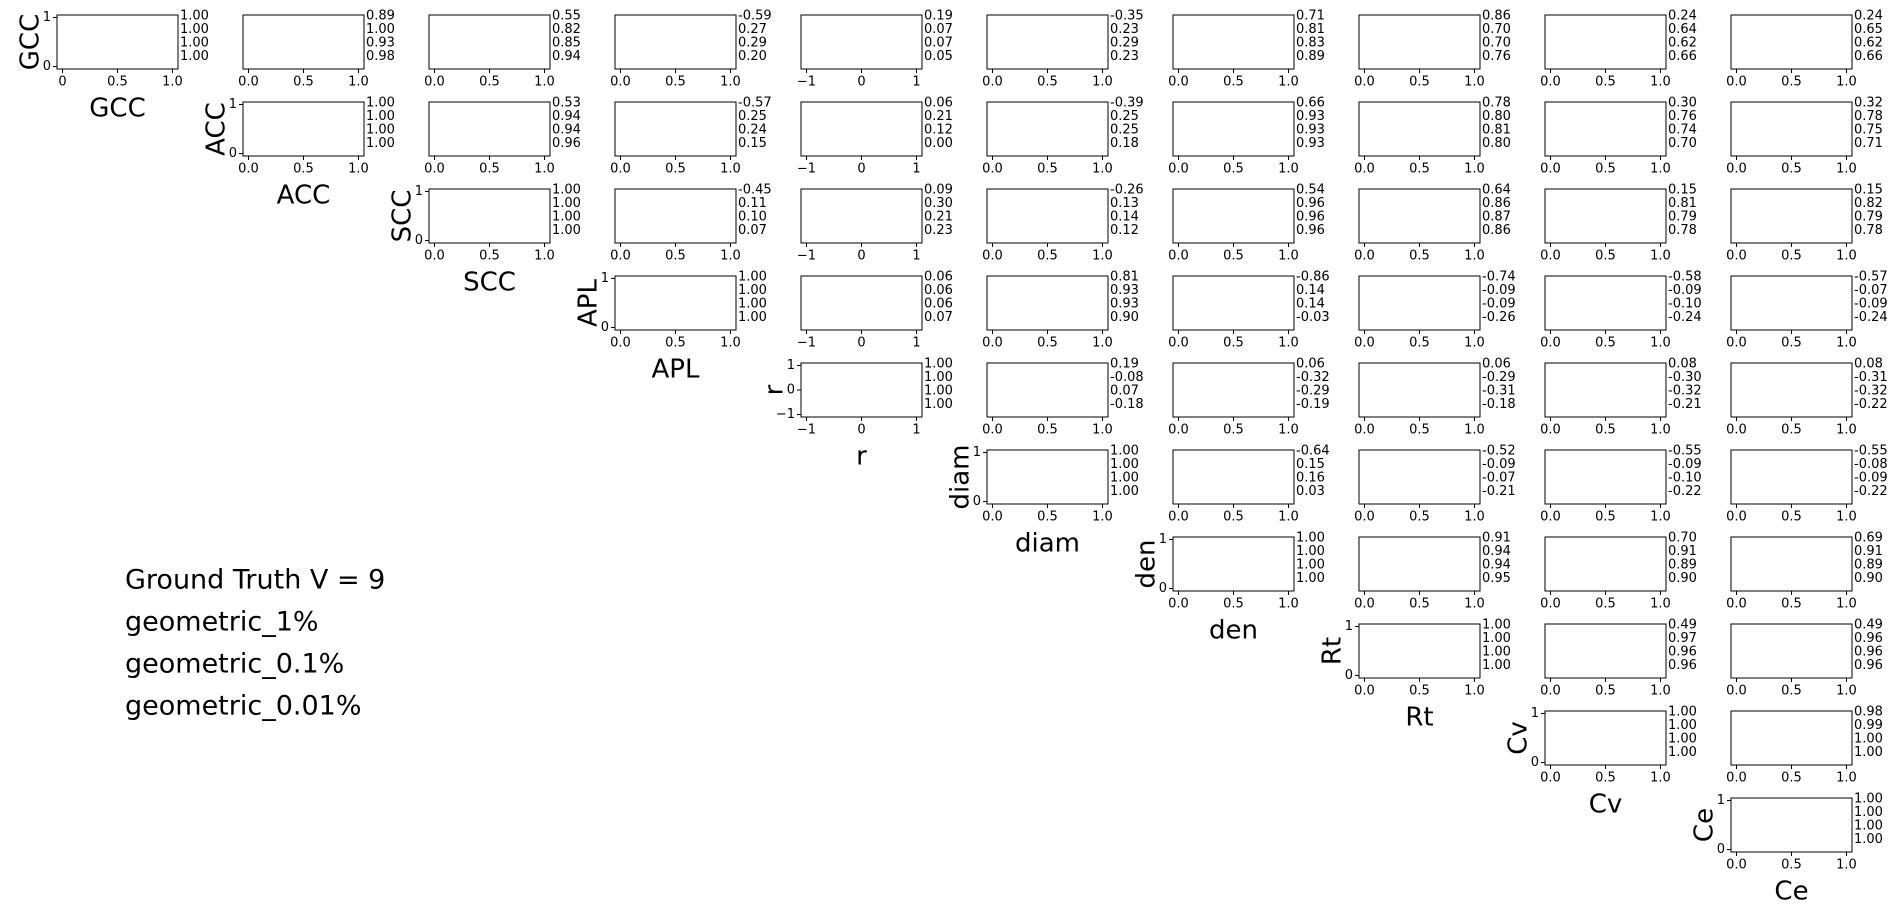 The image size is (1898, 915). Describe the element at coordinates (566, 29) in the screenshot. I see `correlation-label: 0.82` at that location.